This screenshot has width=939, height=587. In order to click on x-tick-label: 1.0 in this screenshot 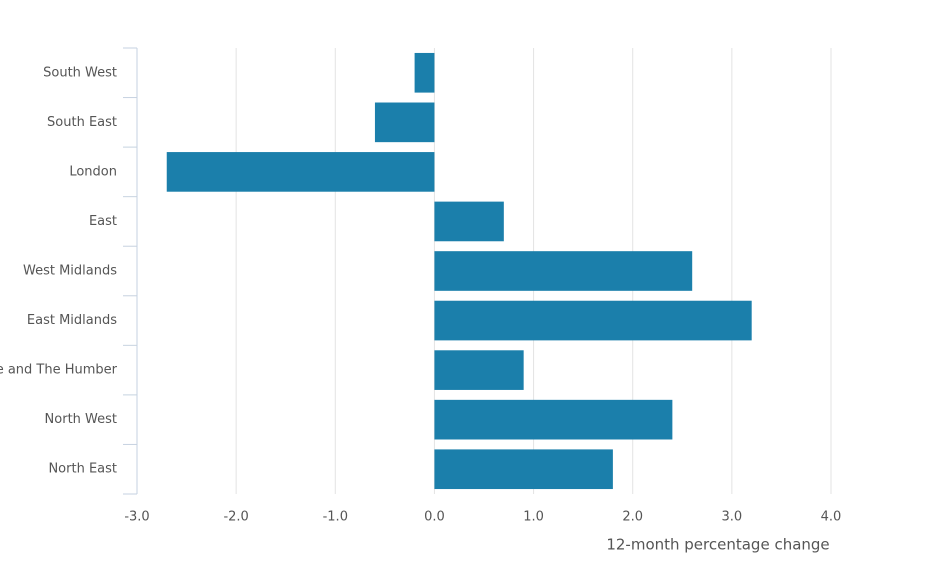, I will do `click(533, 517)`.